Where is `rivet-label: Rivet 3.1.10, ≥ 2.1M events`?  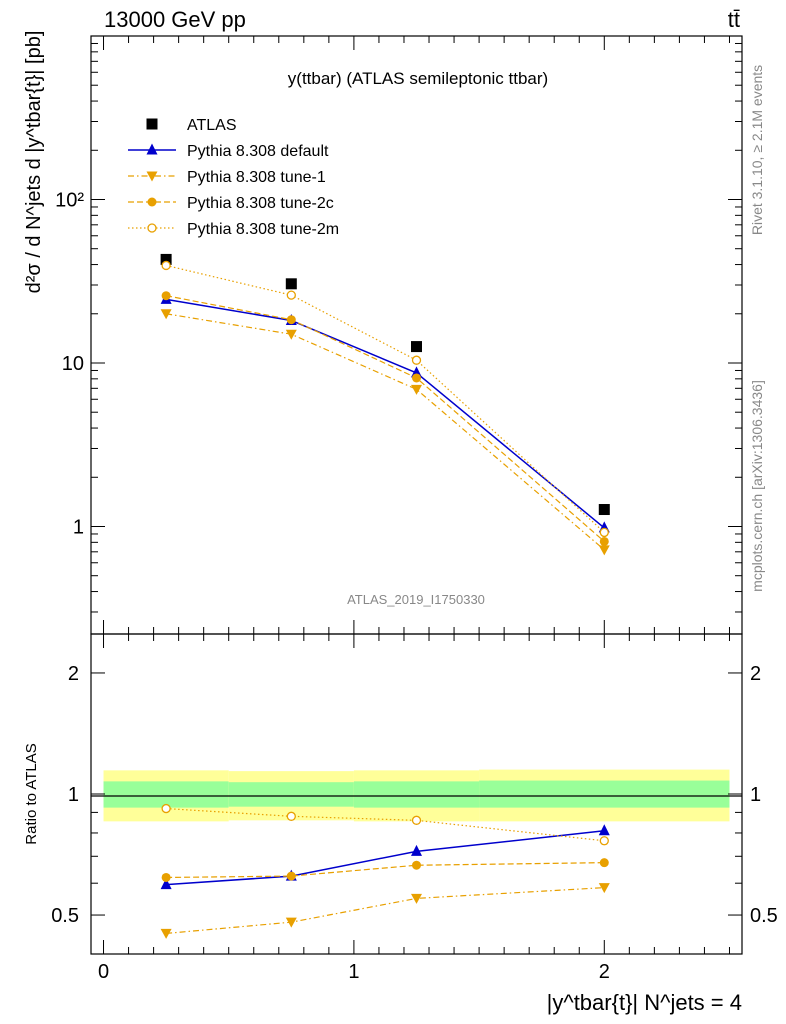 rivet-label: Rivet 3.1.10, ≥ 2.1M events is located at coordinates (757, 150).